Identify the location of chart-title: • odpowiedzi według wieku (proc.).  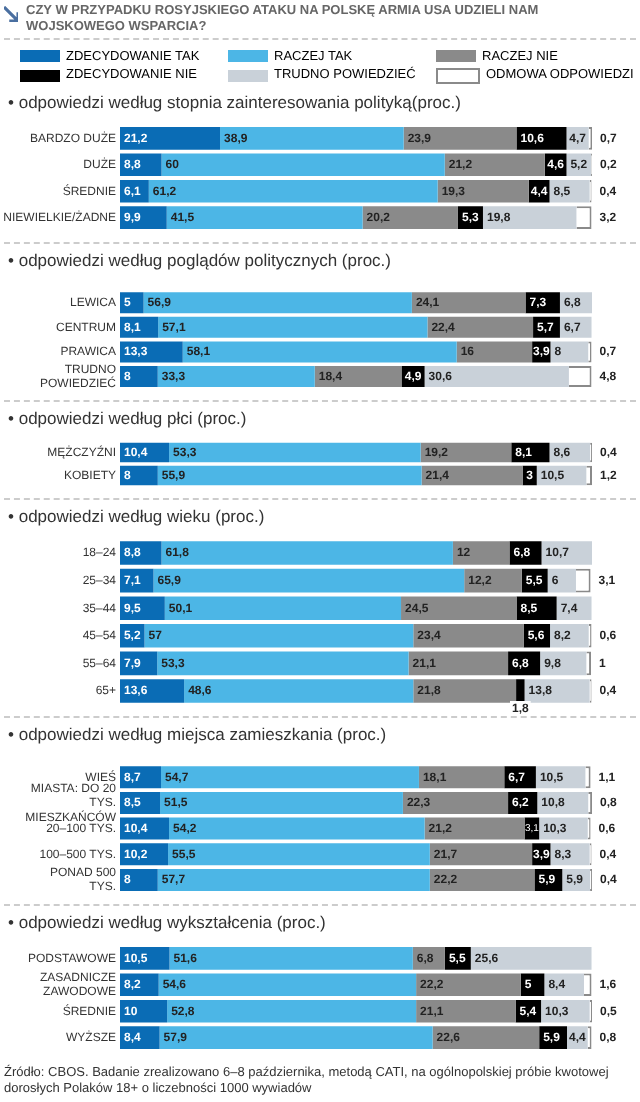
(136, 515).